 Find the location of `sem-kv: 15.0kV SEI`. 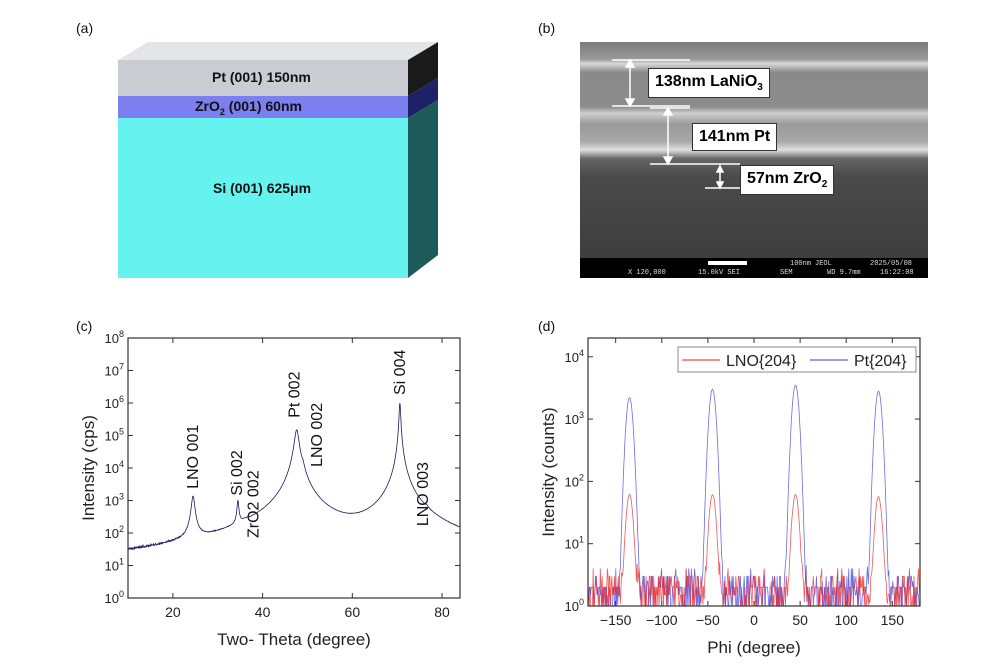

sem-kv: 15.0kV SEI is located at coordinates (719, 273).